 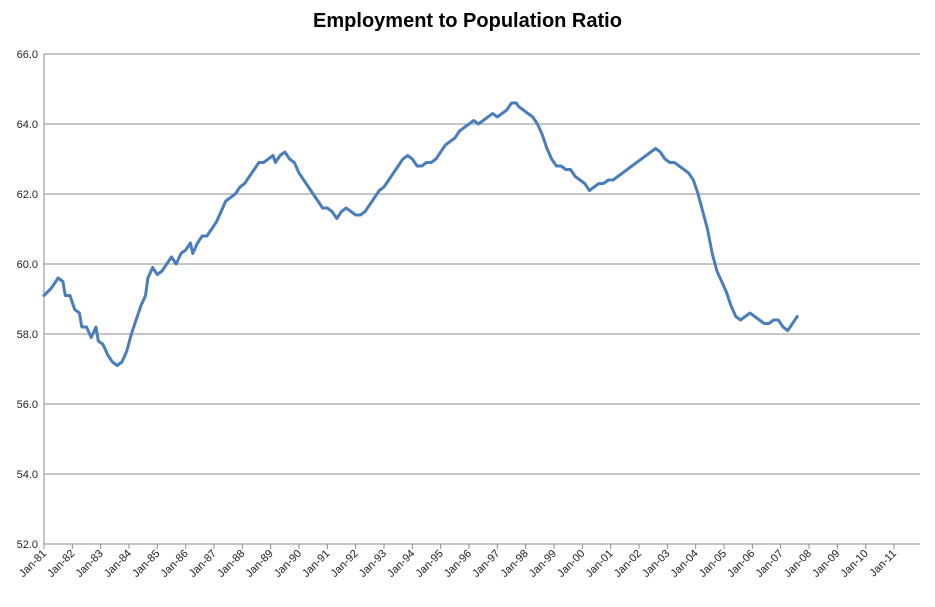 I want to click on x-tick-label: Jan-06, so click(x=741, y=564).